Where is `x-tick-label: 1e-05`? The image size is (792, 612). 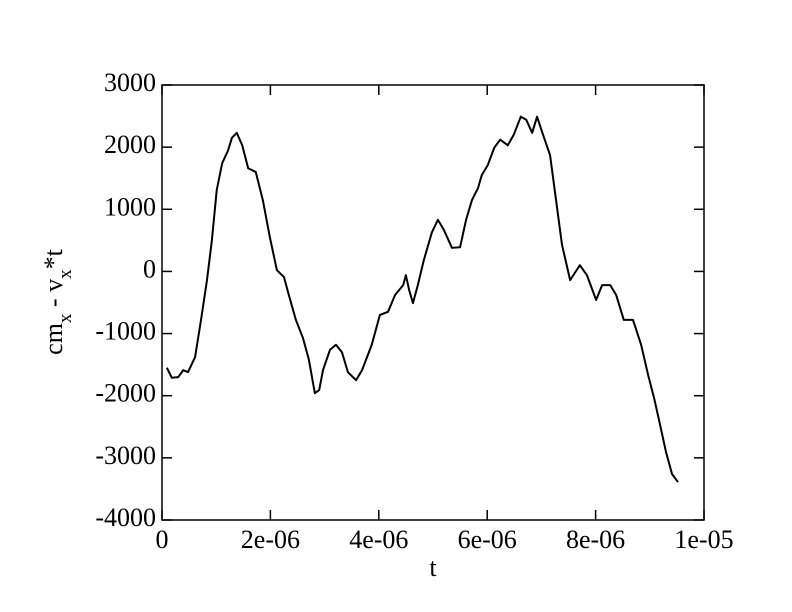
x-tick-label: 1e-05 is located at coordinates (703, 539).